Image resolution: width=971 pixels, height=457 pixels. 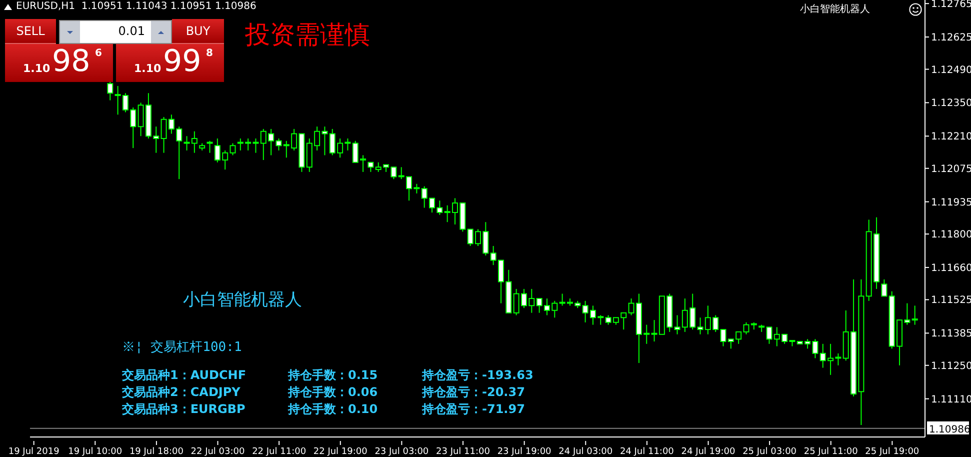 I want to click on ref-line-label: 1.10986, so click(x=949, y=430).